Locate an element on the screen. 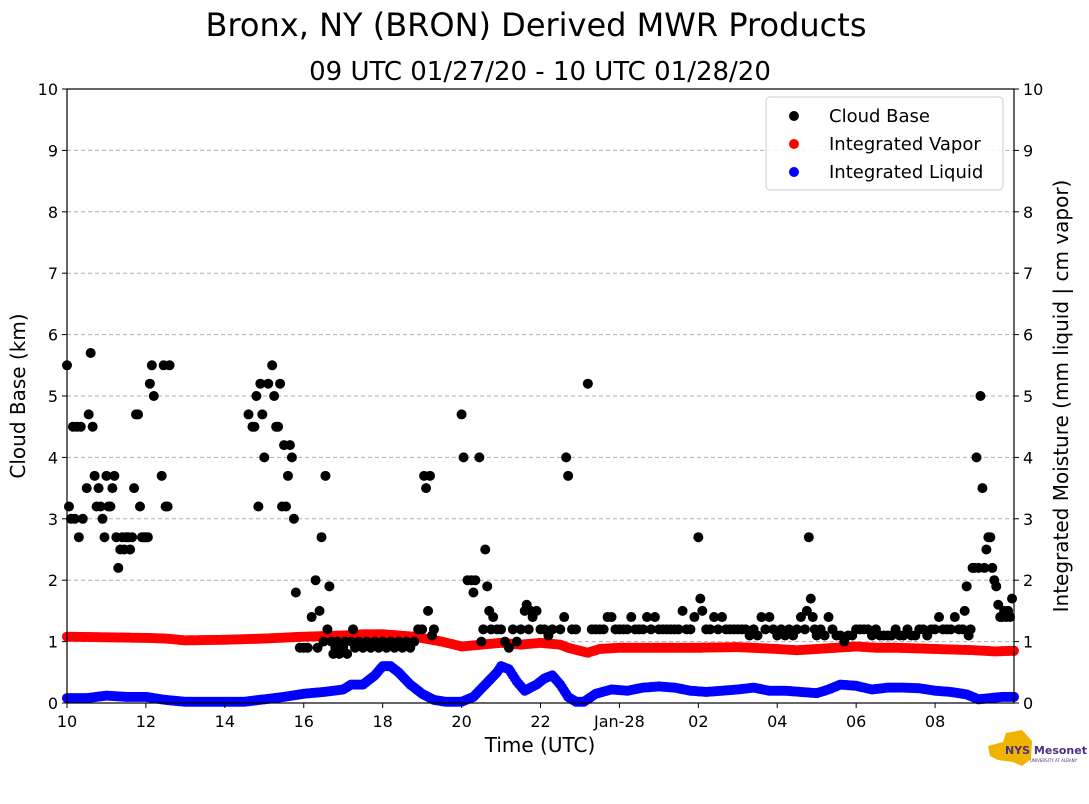 This screenshot has height=804, width=1089. y-tick-label-right: 8 is located at coordinates (1028, 212).